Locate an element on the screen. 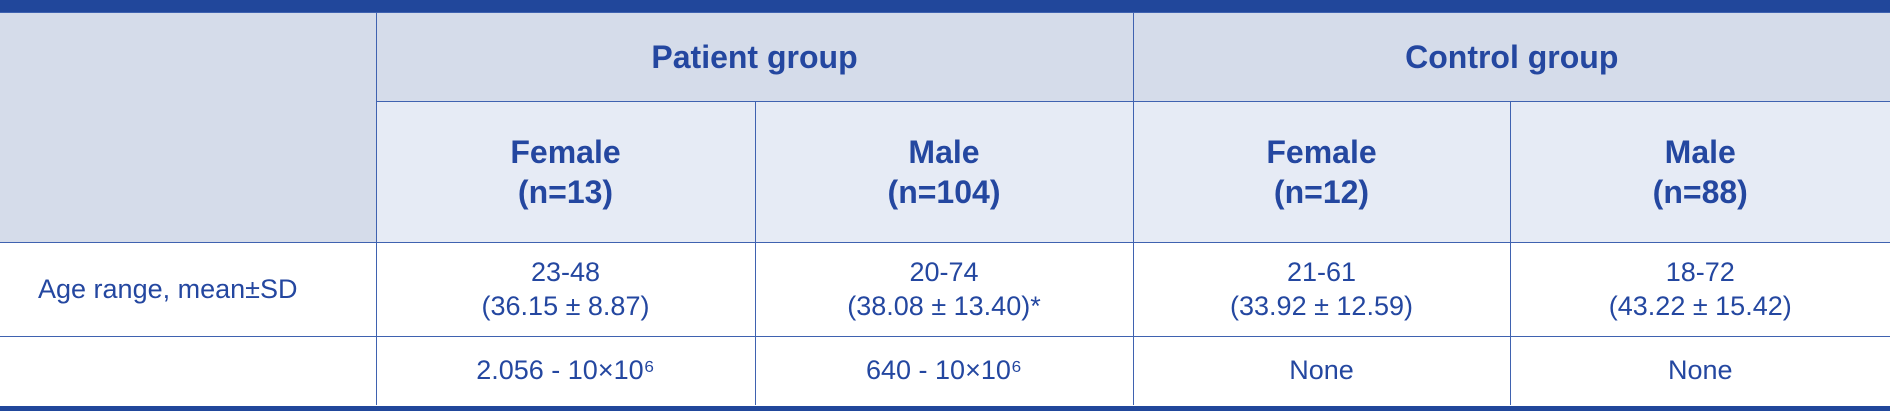 This screenshot has height=411, width=1890. cell-line: 2.056 - 10×10⁶ is located at coordinates (565, 370).